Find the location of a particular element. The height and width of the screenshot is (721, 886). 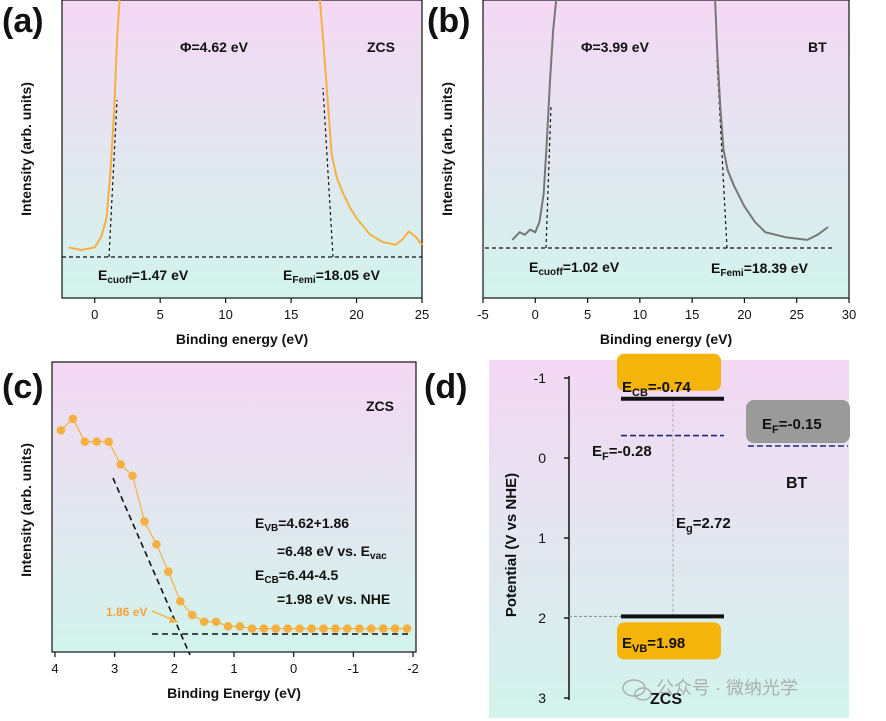

panel-a-sample-label: ZCS is located at coordinates (381, 47).